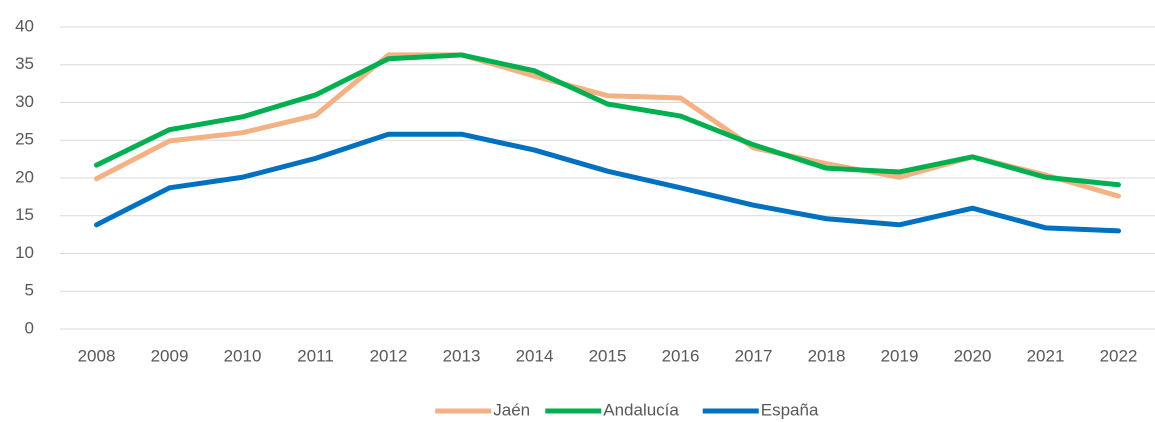  Describe the element at coordinates (170, 355) in the screenshot. I see `x-tick-label: 2009` at that location.